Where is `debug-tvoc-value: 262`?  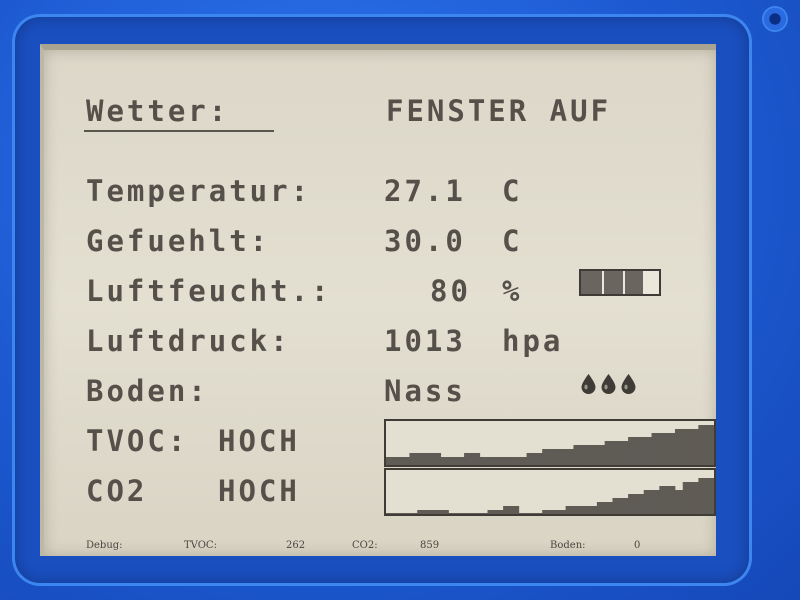
debug-tvoc-value: 262 is located at coordinates (296, 545).